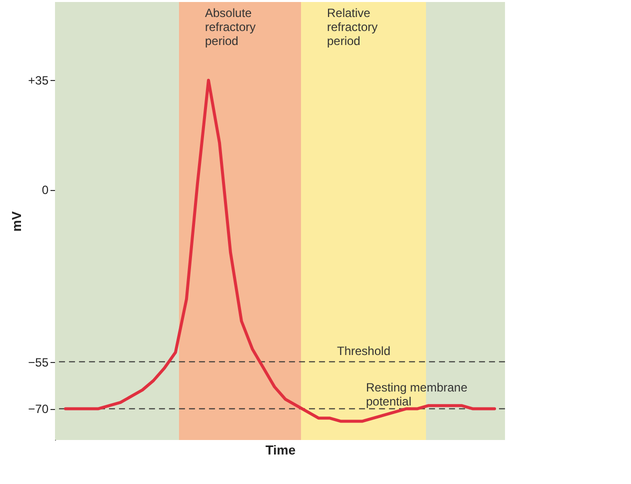 This screenshot has height=484, width=631. I want to click on y-tick-label: 0, so click(45, 190).